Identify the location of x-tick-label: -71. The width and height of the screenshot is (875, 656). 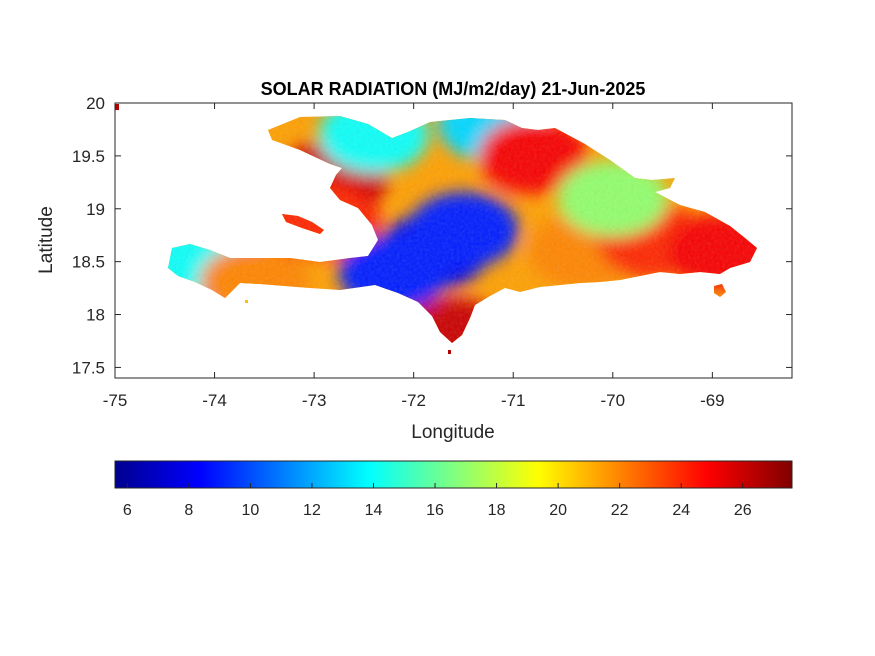
(513, 400).